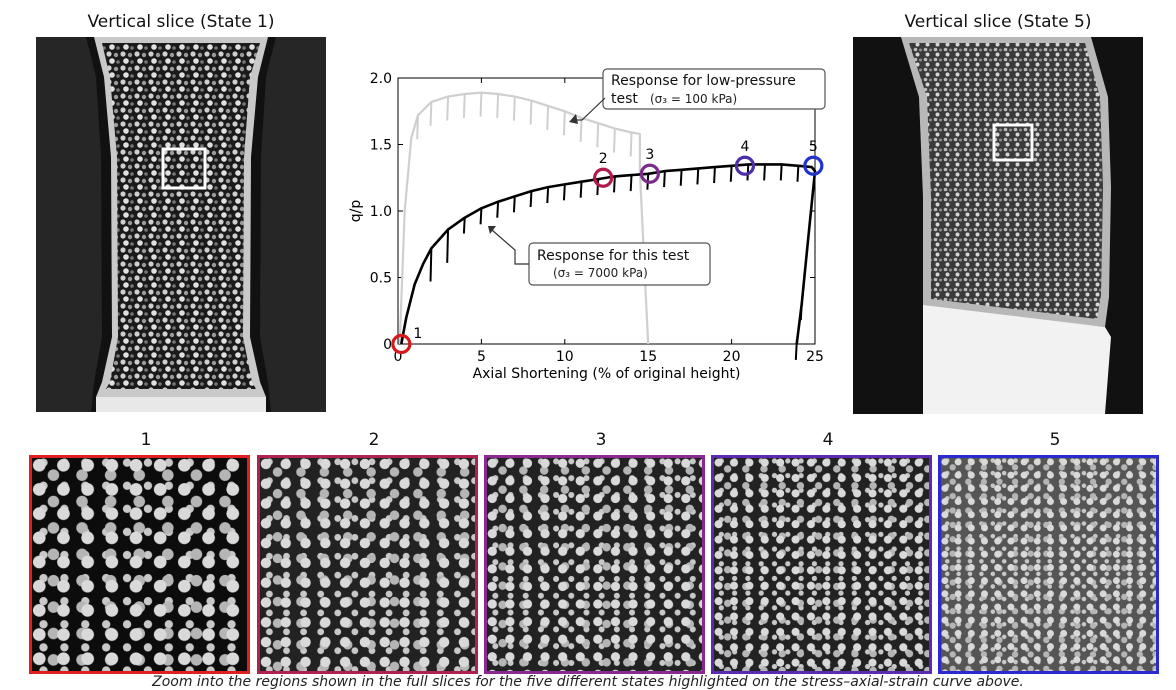  Describe the element at coordinates (524, 218) in the screenshot. I see `series-line-low-pressure` at that location.